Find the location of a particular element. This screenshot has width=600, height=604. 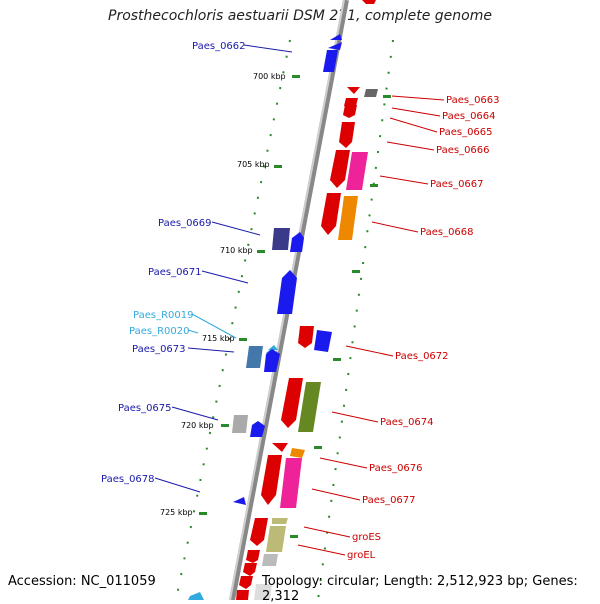

label-paes-r0020: Paes_R0020 is located at coordinates (159, 331).